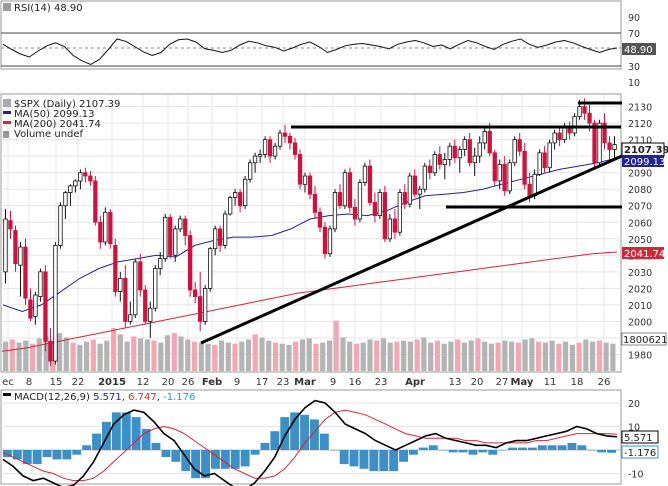  I want to click on macd-tick-10: 10, so click(634, 428).